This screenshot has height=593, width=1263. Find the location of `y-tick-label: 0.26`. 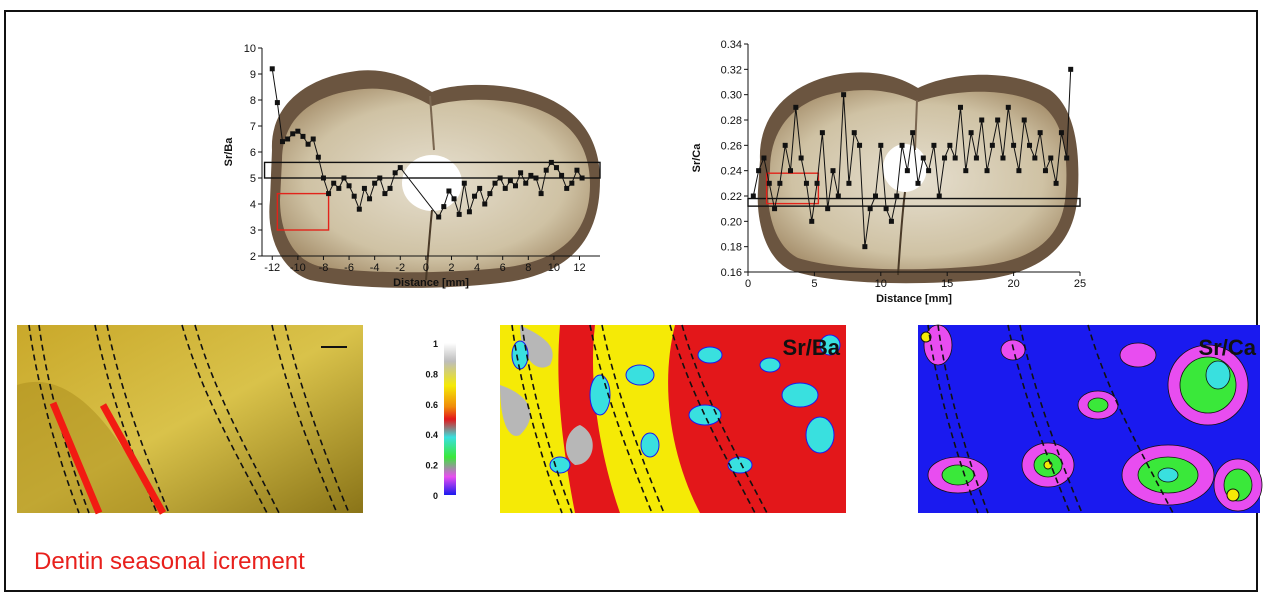

y-tick-label: 0.26 is located at coordinates (731, 146).